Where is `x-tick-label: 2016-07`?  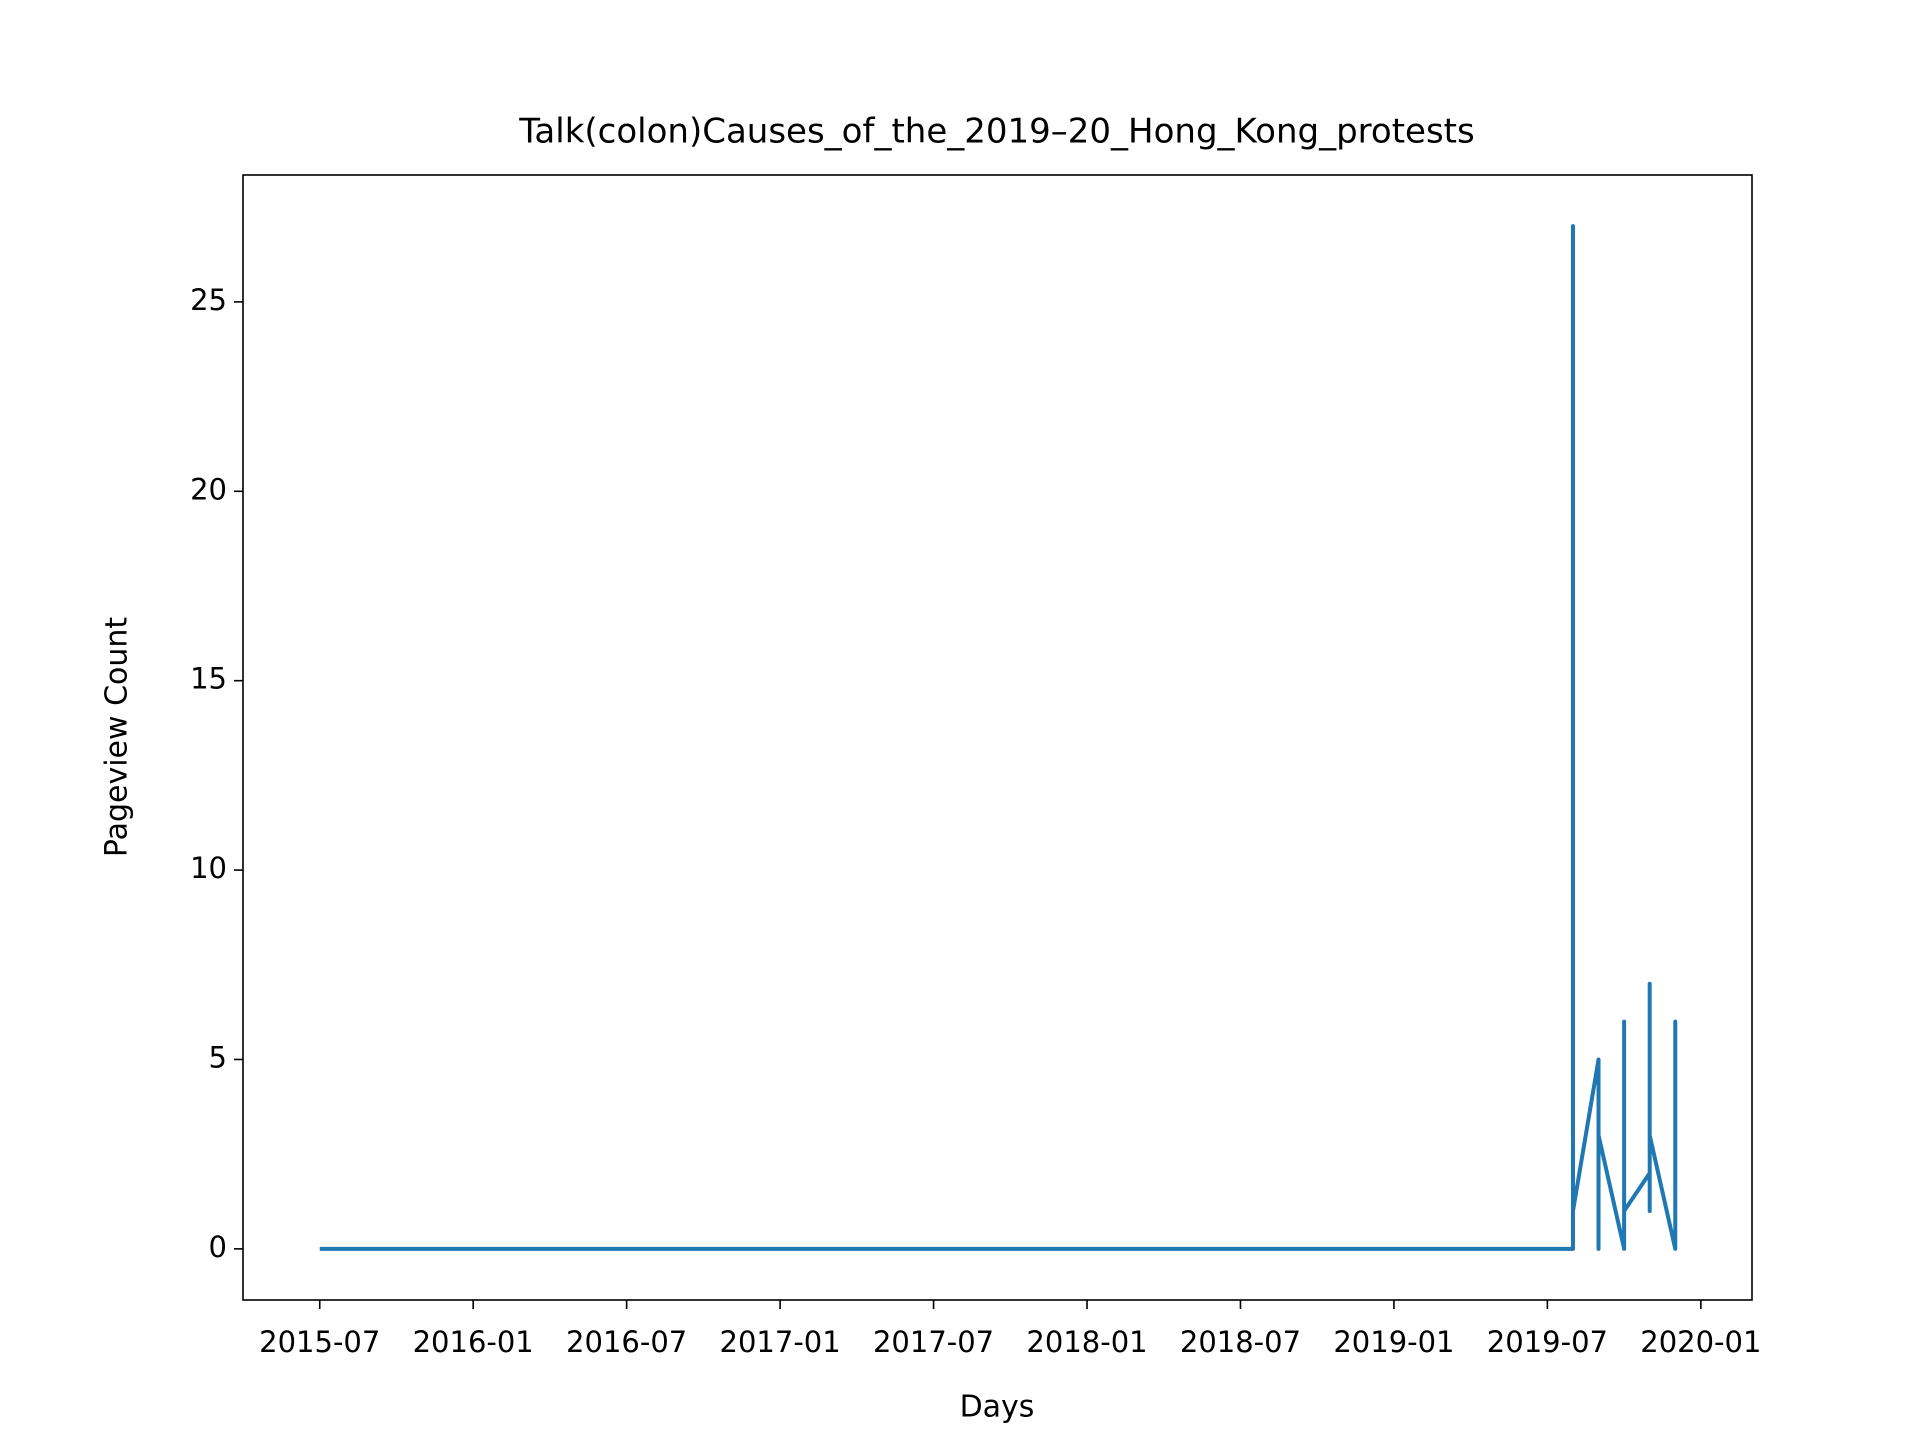
x-tick-label: 2016-07 is located at coordinates (626, 1342).